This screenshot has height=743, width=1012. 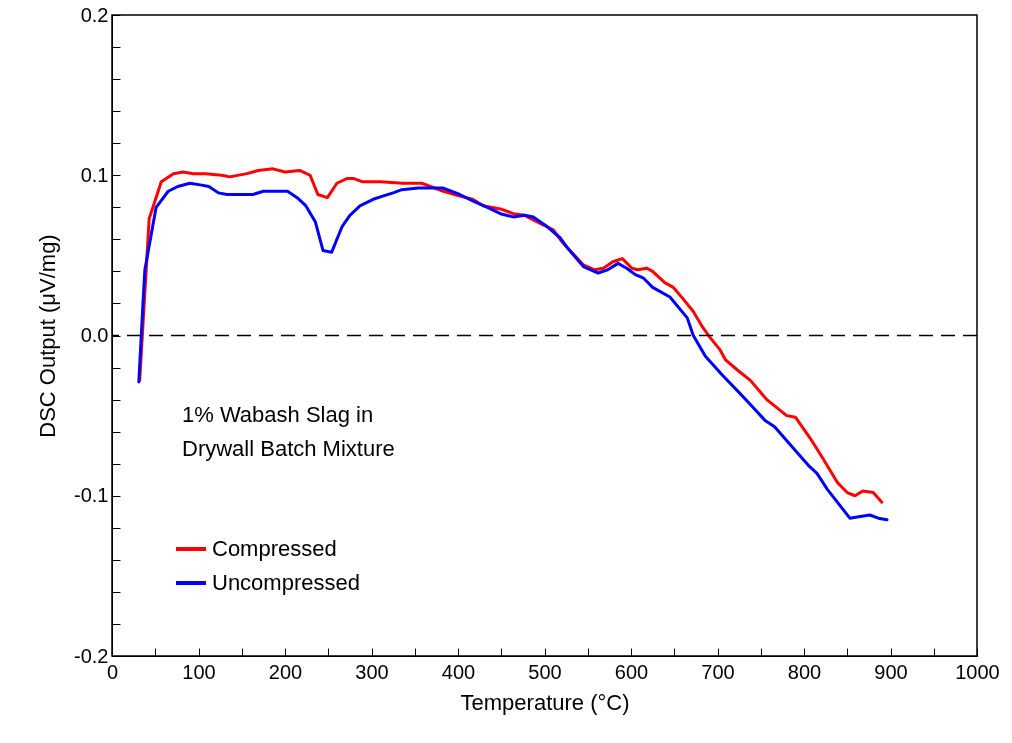 What do you see at coordinates (891, 671) in the screenshot?
I see `x-tick-label: 900` at bounding box center [891, 671].